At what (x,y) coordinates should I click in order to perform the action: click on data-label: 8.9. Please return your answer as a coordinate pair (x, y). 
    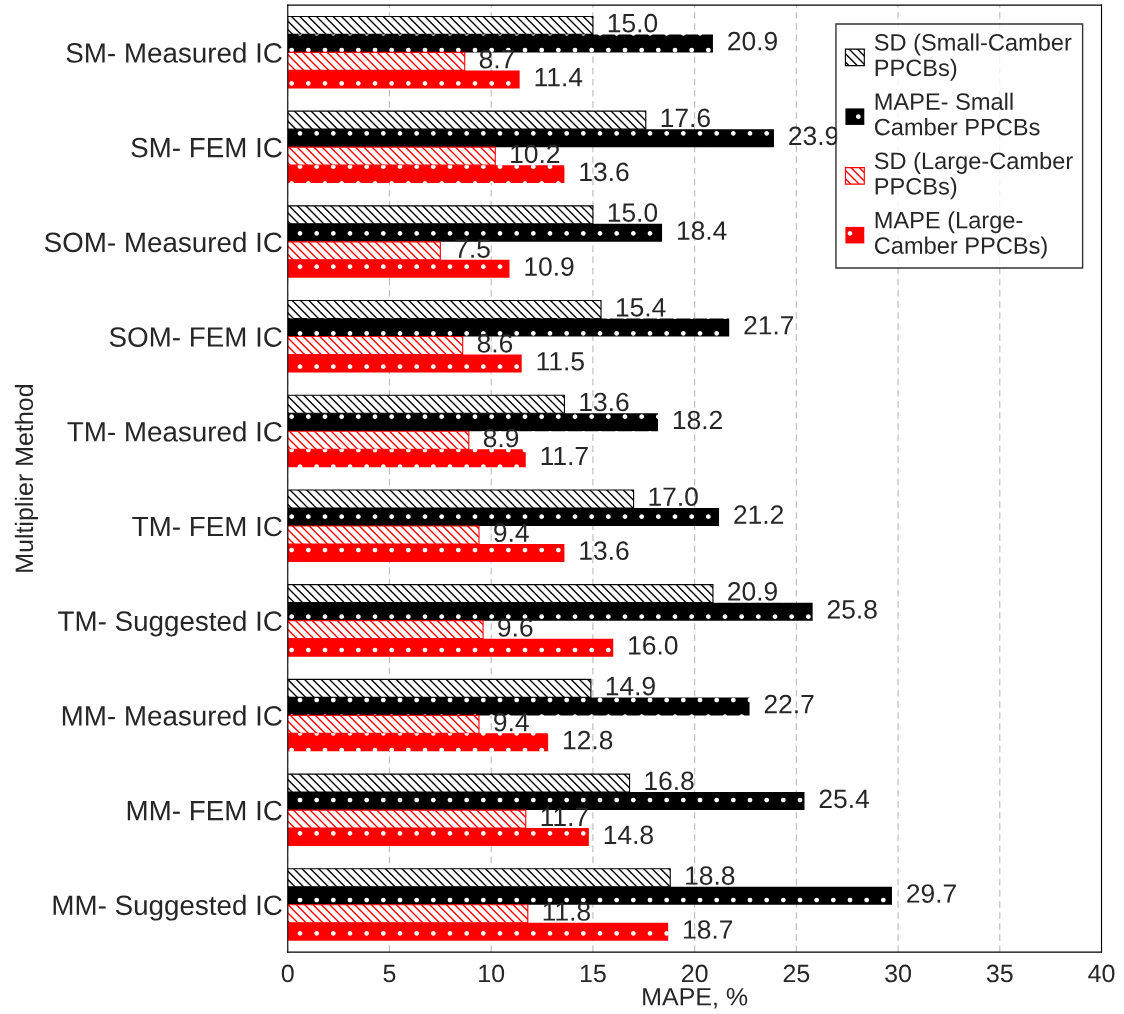
    Looking at the image, I should click on (501, 438).